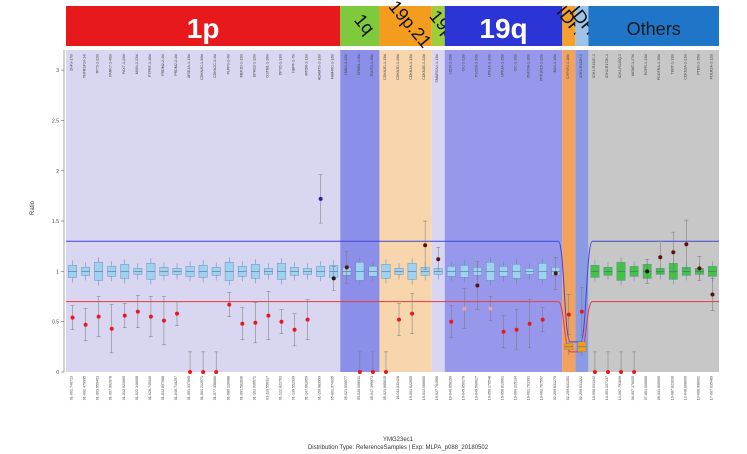  Describe the element at coordinates (98, 64) in the screenshot. I see `probe-label: TP73-1-22bl` at that location.